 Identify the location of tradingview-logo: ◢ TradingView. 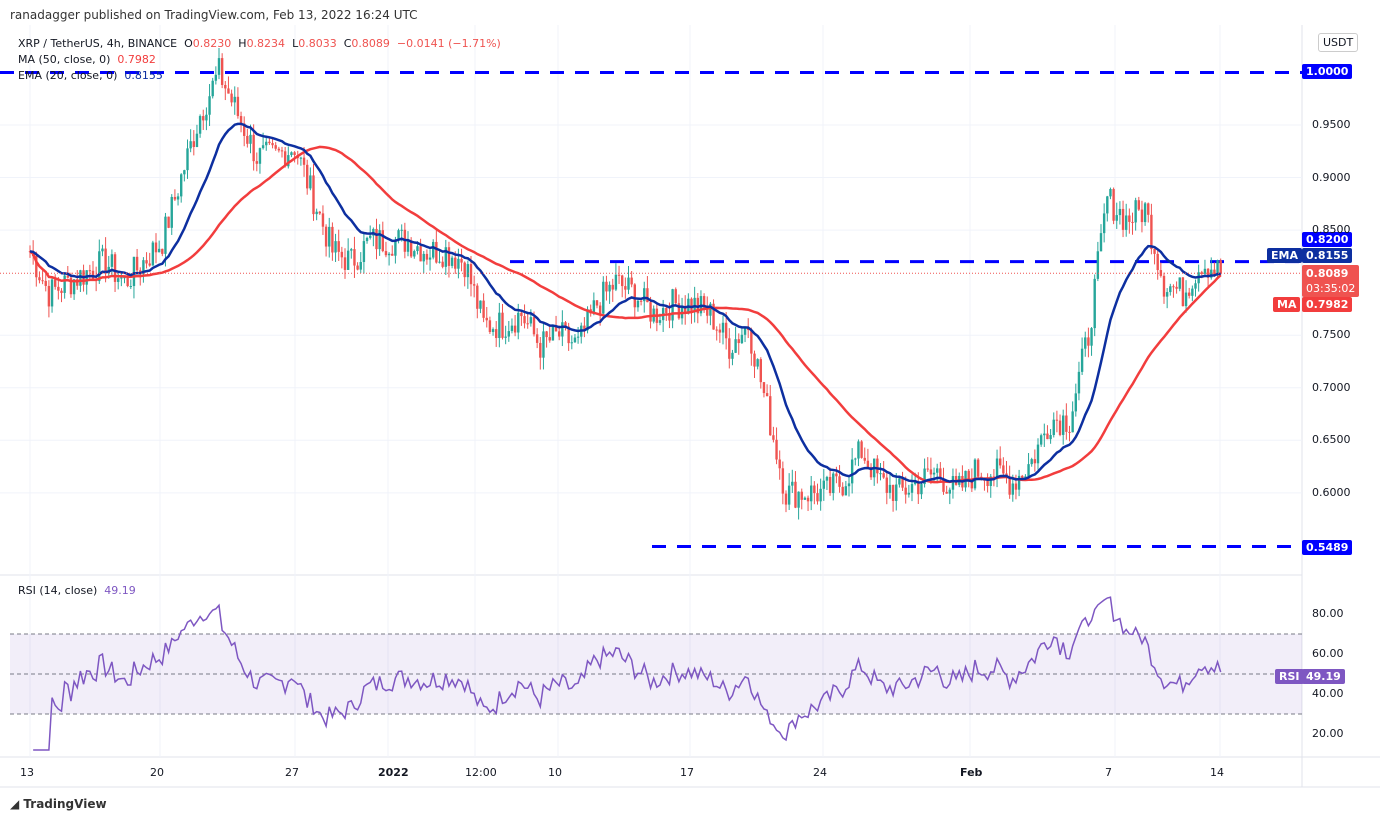
(58, 804).